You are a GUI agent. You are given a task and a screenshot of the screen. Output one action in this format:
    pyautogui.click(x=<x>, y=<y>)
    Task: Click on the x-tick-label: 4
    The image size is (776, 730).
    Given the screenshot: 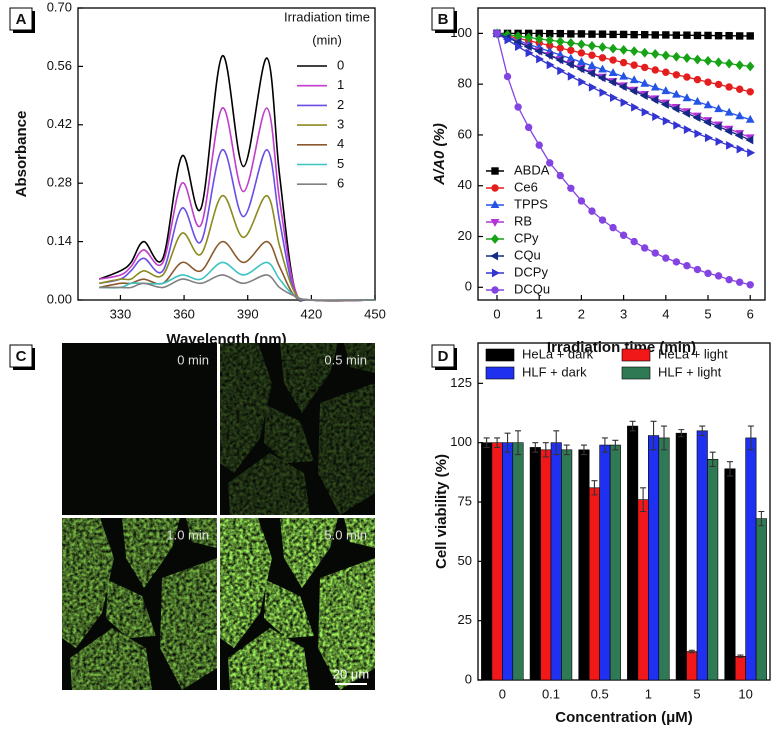 What is the action you would take?
    pyautogui.click(x=665, y=313)
    